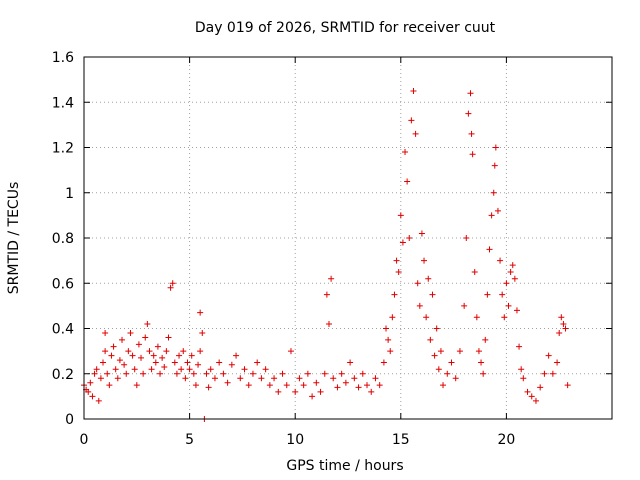 The image size is (640, 480). What do you see at coordinates (84, 440) in the screenshot?
I see `x-tick-label: 0` at bounding box center [84, 440].